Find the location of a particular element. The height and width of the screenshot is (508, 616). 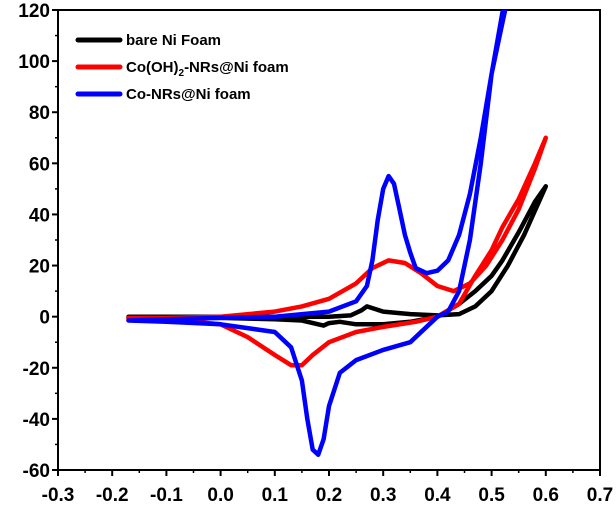

x-tick-label: 0.1 is located at coordinates (275, 495).